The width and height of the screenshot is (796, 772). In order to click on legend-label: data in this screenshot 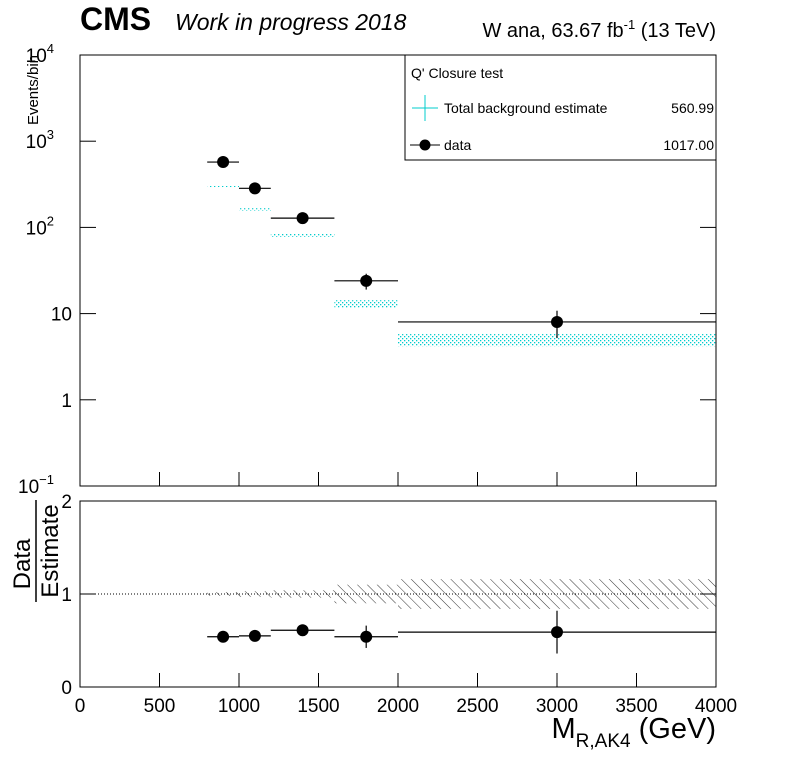, I will do `click(457, 145)`.